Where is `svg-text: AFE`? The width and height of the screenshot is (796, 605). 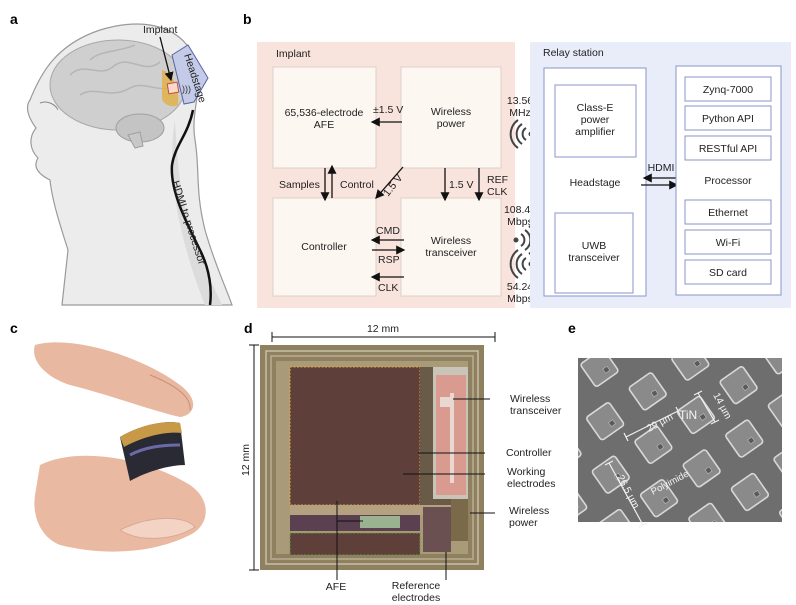 svg-text: AFE is located at coordinates (324, 125).